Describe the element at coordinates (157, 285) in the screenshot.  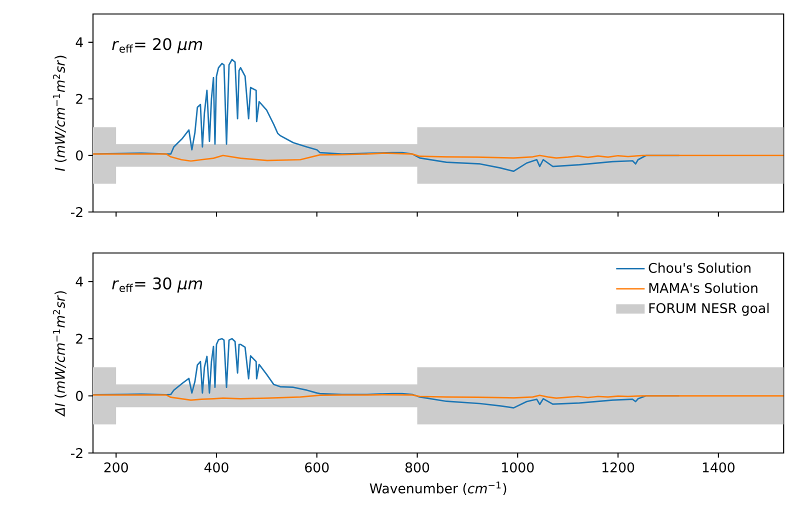
I see `annotation: r$_{eff}$= 30 μm` at that location.